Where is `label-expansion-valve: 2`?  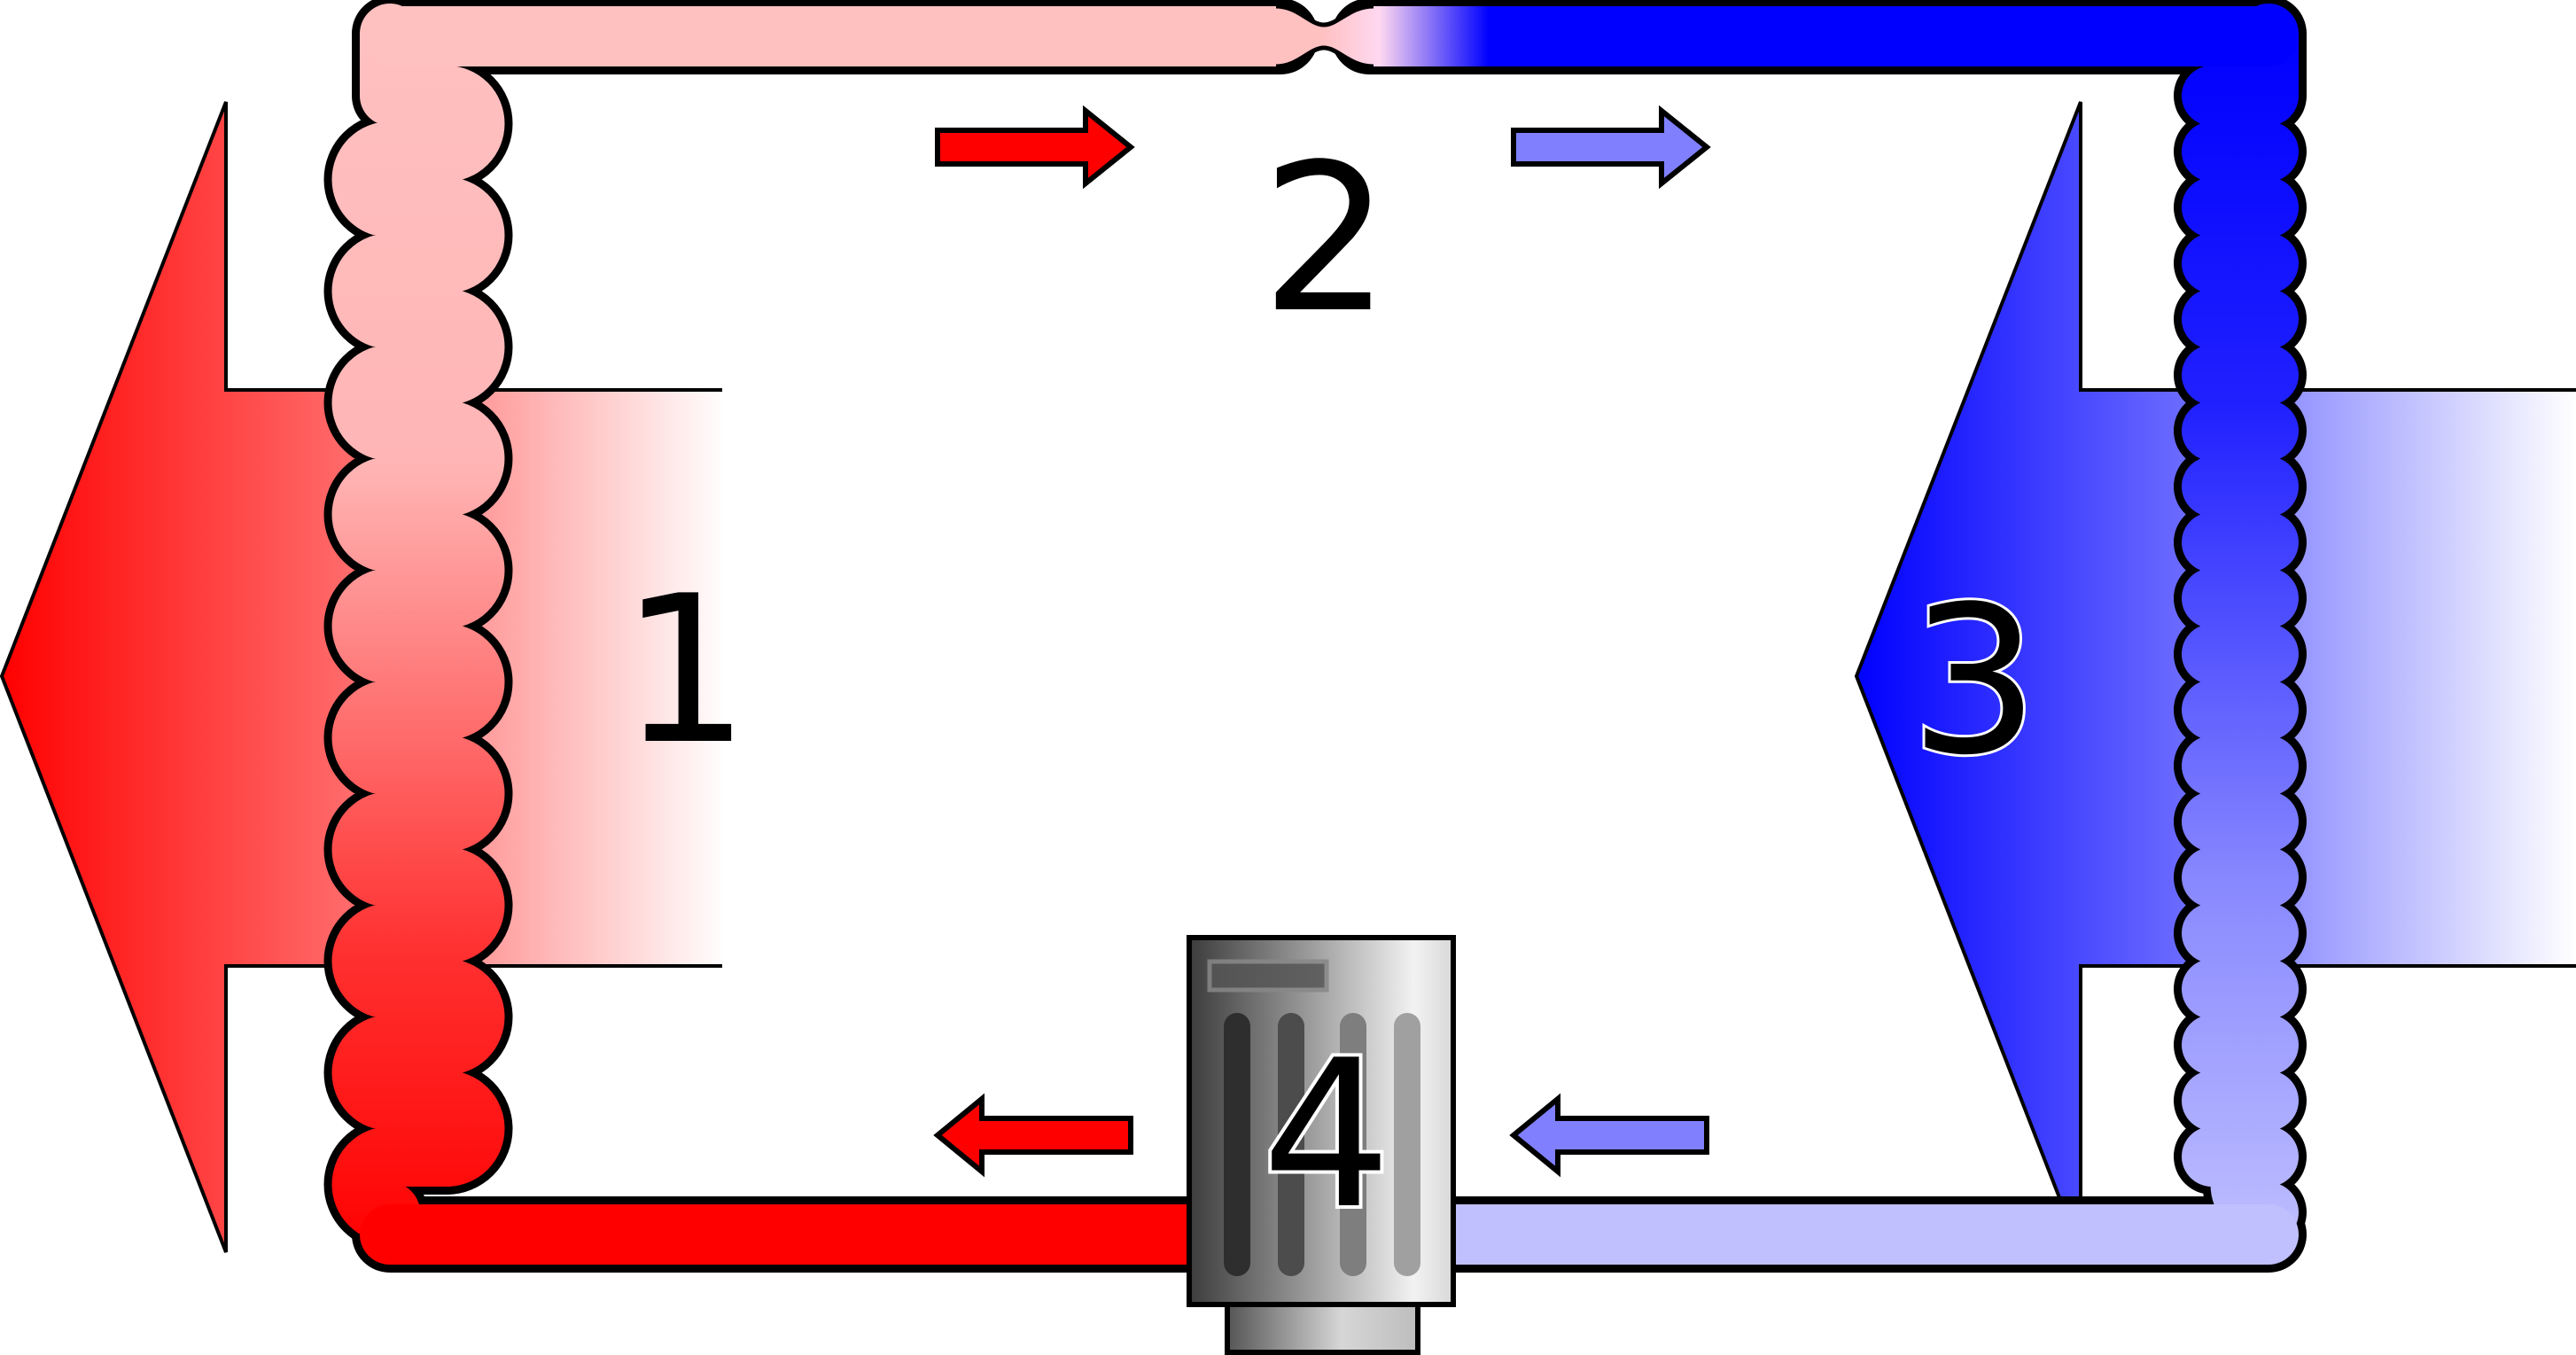
label-expansion-valve: 2 is located at coordinates (1325, 240).